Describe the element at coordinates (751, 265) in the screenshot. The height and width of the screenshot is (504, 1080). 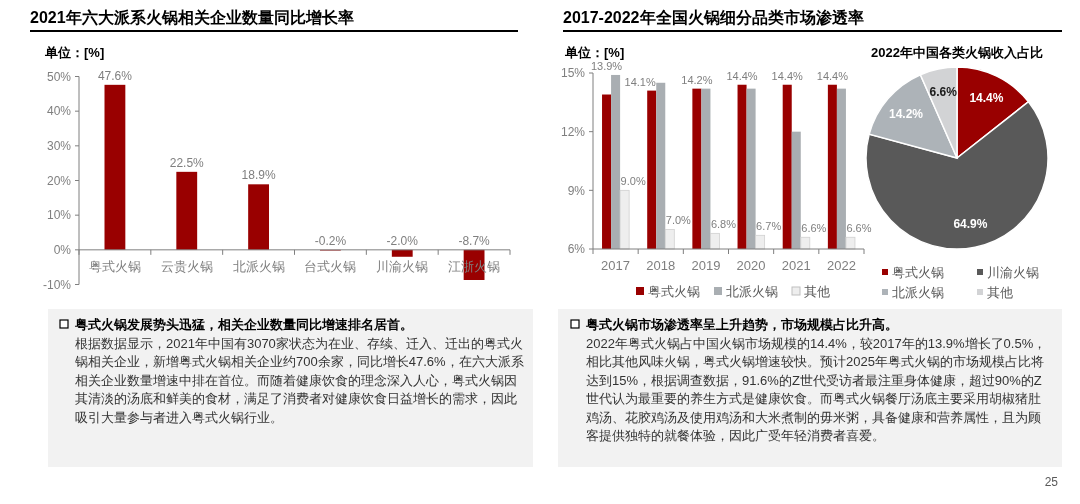
I see `x-tick-label: 2020` at that location.